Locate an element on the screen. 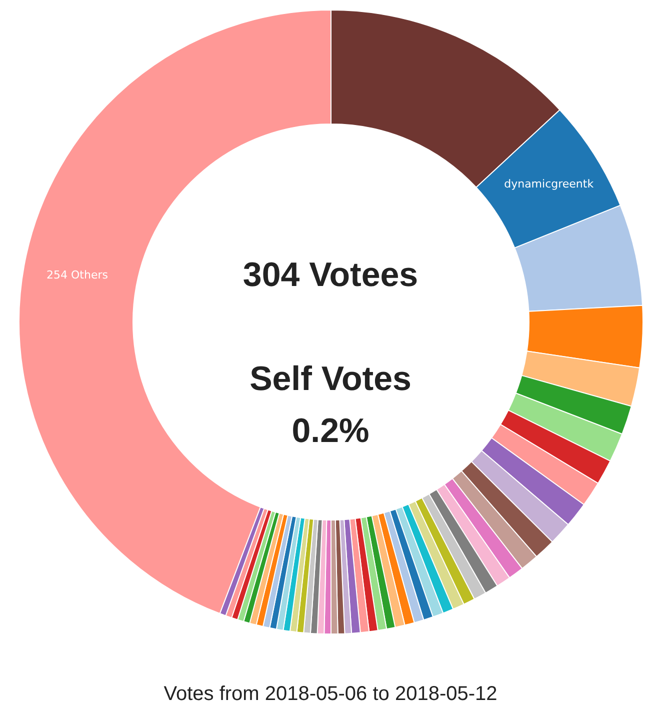 Image resolution: width=661 pixels, height=713 pixels. text: 304 Votees is located at coordinates (330, 275).